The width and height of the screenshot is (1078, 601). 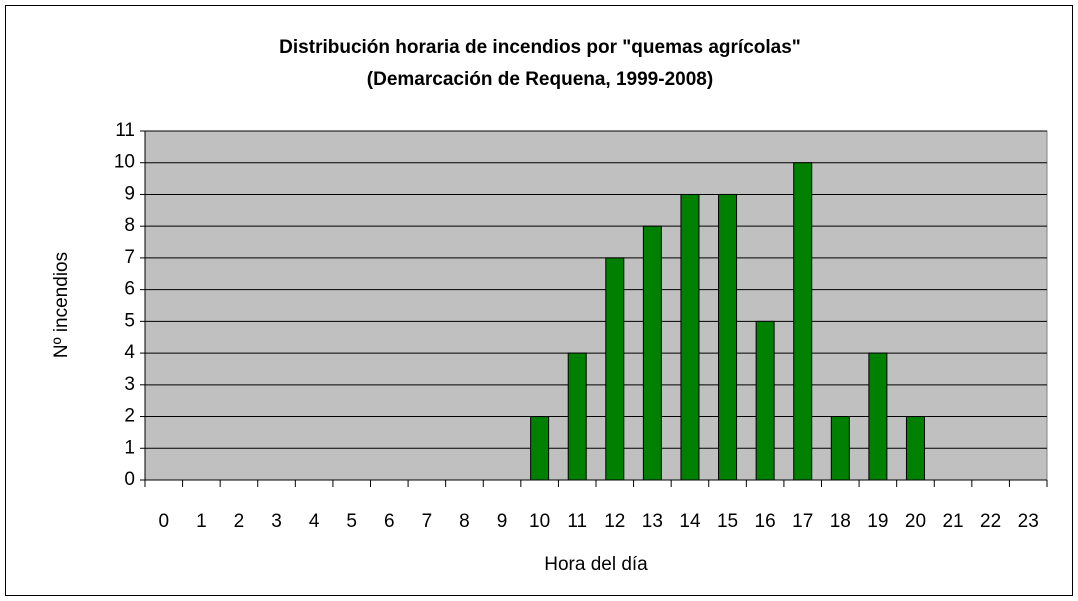 What do you see at coordinates (1028, 521) in the screenshot?
I see `x-tick-label: 23` at bounding box center [1028, 521].